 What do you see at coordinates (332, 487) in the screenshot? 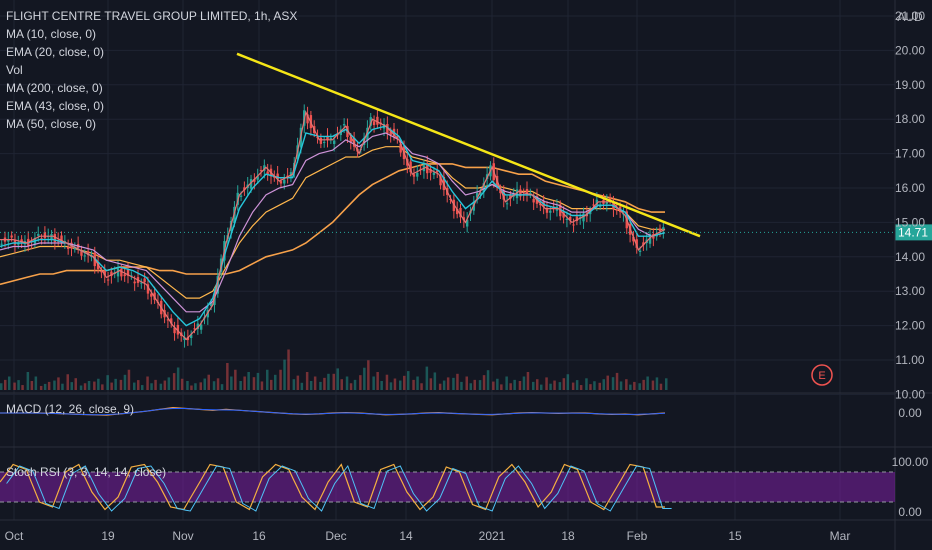
I see `stoch-k-polyline` at bounding box center [332, 487].